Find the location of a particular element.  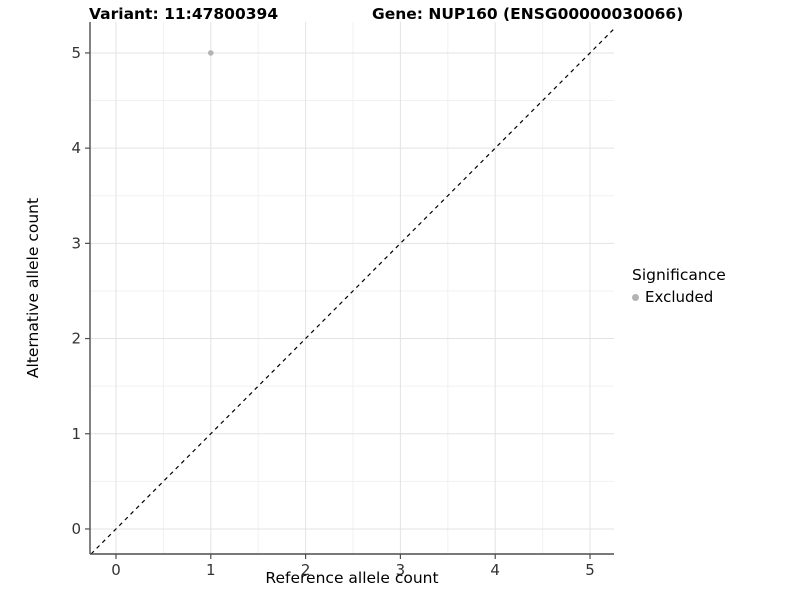

y-tick-label: 1 is located at coordinates (76, 434).